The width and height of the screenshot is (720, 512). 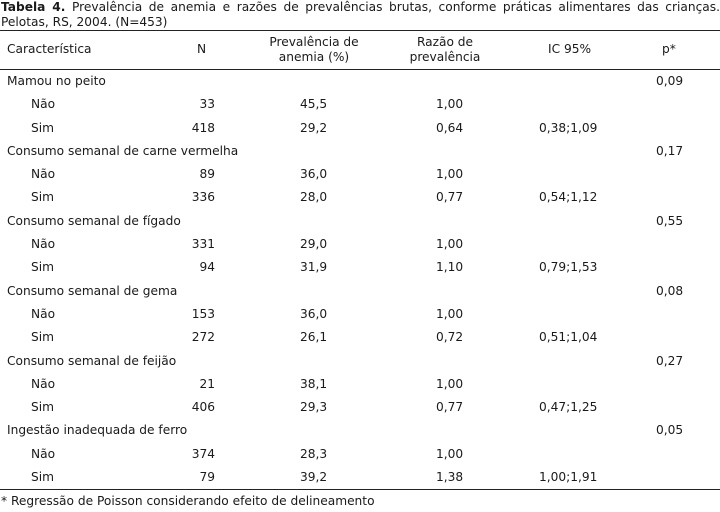 I want to click on ci-cell: 1,00;1,91, so click(x=568, y=477).